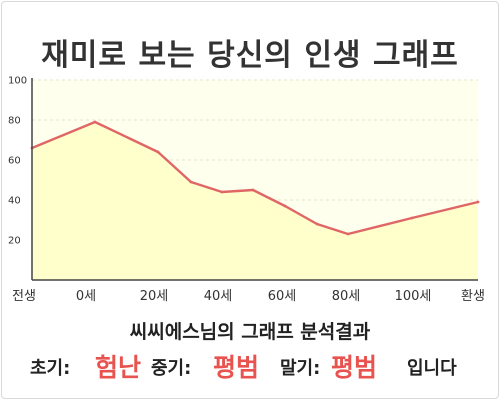 This screenshot has height=400, width=500. What do you see at coordinates (473, 296) in the screenshot?
I see `x-tick-label: 환생` at bounding box center [473, 296].